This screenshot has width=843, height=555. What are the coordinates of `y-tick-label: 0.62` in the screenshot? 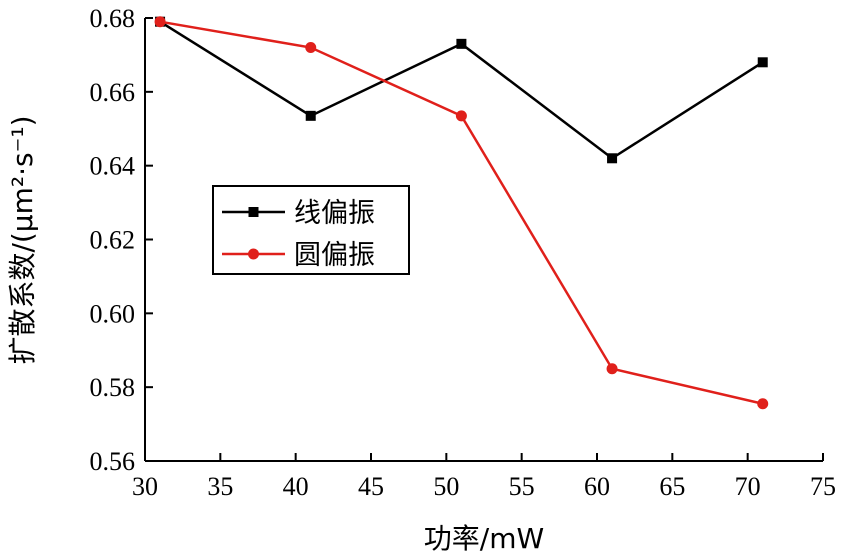 It's located at (113, 240).